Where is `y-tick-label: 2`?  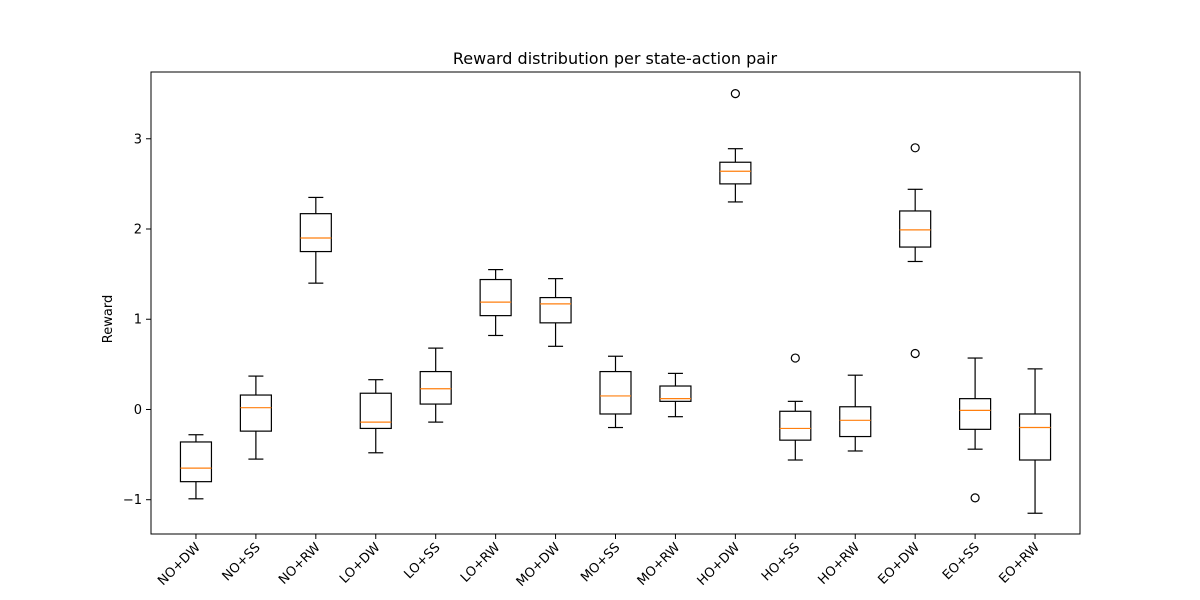 y-tick-label: 2 is located at coordinates (138, 230).